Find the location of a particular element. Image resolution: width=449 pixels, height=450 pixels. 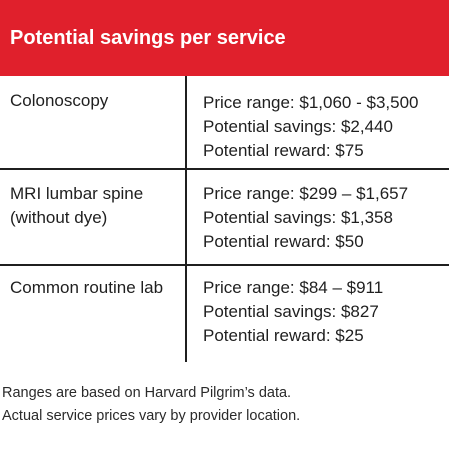

potential-reward: Potential reward: $25 is located at coordinates (283, 335).